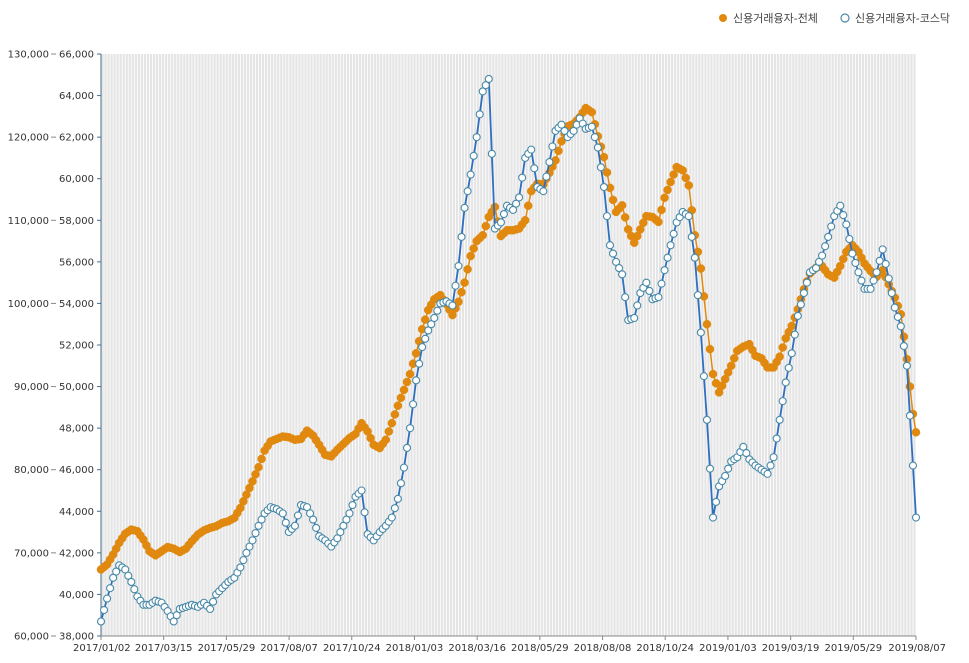 The image size is (969, 663). I want to click on legend-item-total: 신용거래융자-전체, so click(768, 18).